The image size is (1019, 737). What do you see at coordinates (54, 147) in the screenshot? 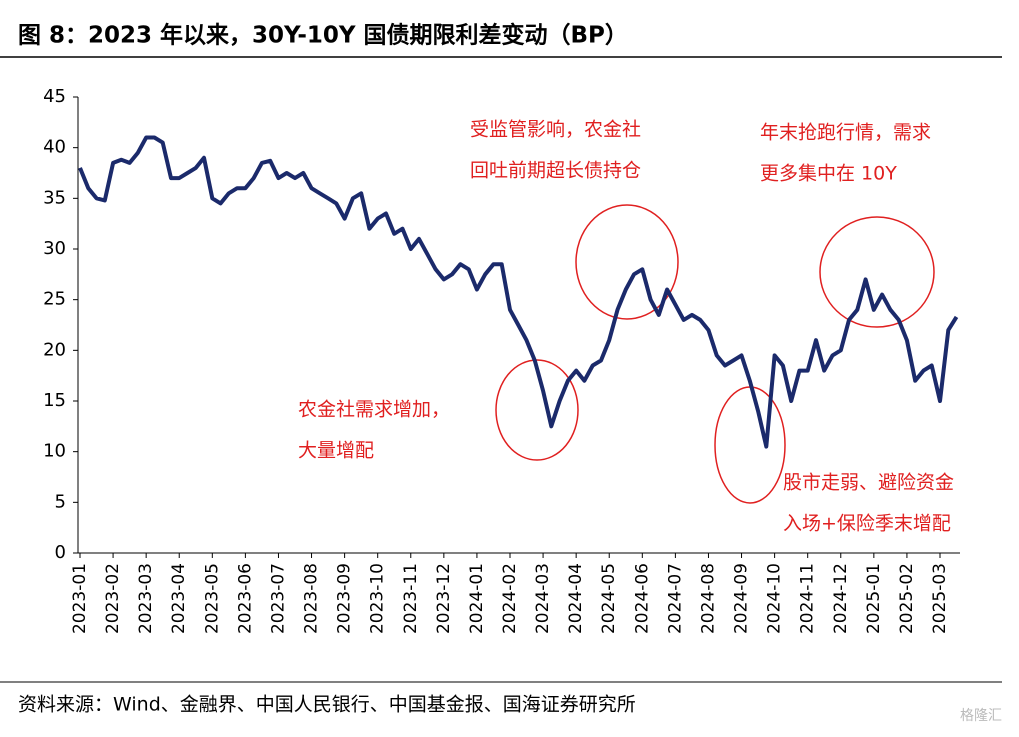
I see `y-tick-label: 40` at bounding box center [54, 147].